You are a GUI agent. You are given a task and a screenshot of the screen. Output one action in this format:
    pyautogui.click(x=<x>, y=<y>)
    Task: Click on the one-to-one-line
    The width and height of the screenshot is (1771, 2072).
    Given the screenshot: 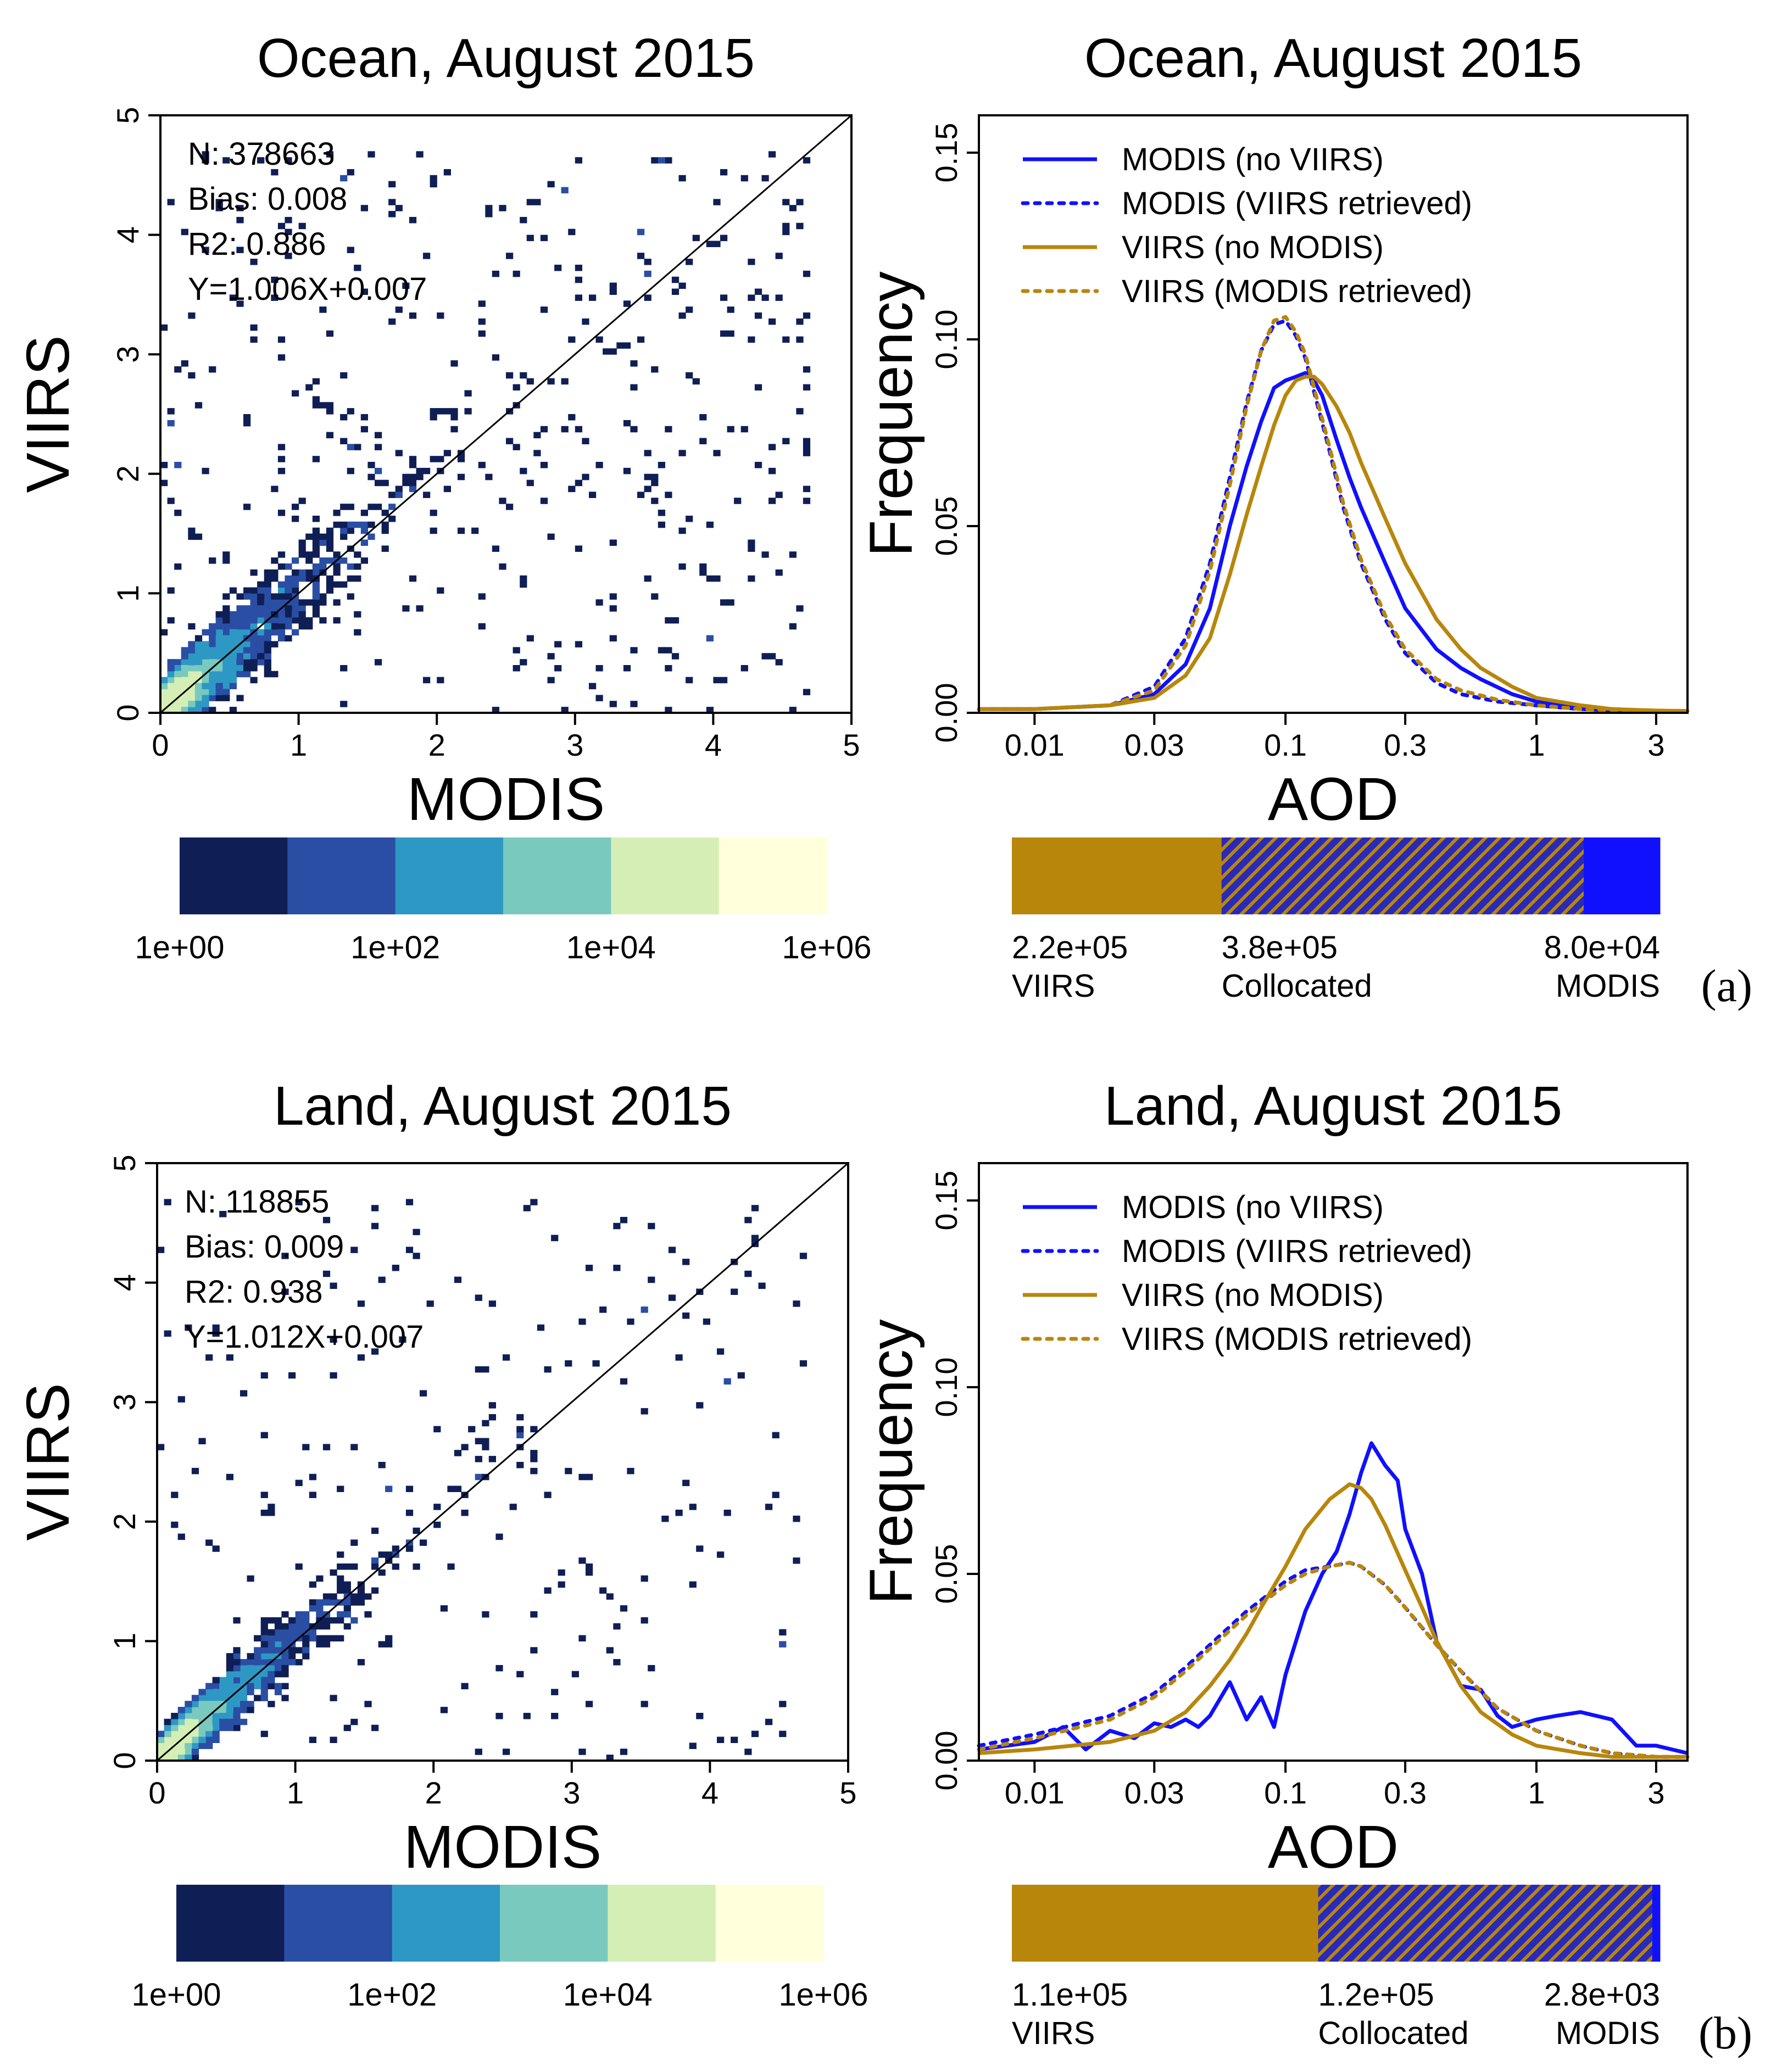 What is the action you would take?
    pyautogui.click(x=506, y=414)
    